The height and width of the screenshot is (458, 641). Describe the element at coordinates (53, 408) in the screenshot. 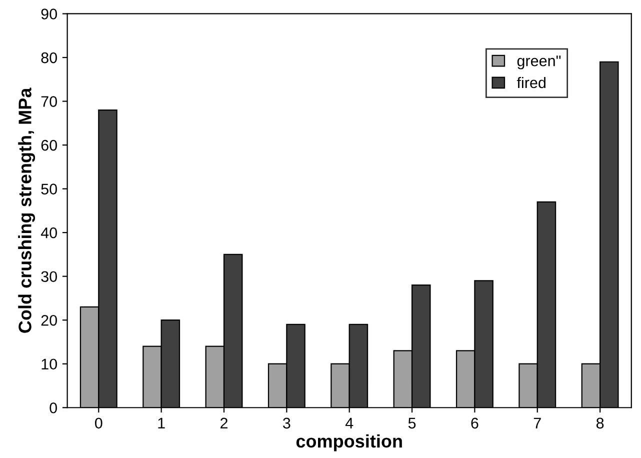

I see `y-tick-label: 0` at that location.